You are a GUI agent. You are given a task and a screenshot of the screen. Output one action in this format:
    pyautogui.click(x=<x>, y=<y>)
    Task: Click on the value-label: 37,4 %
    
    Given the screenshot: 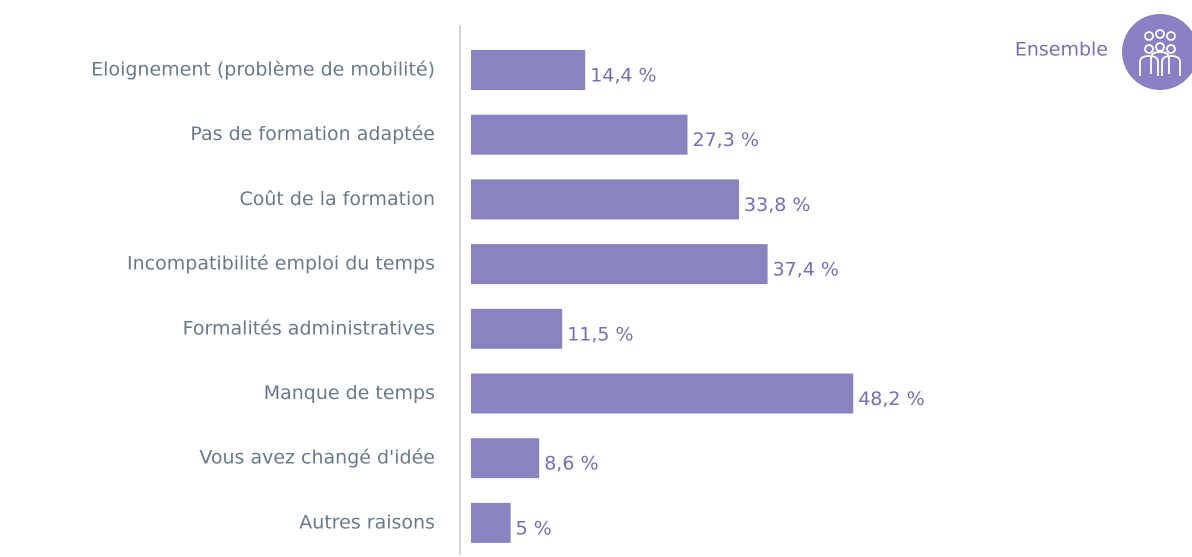 What is the action you would take?
    pyautogui.click(x=806, y=270)
    